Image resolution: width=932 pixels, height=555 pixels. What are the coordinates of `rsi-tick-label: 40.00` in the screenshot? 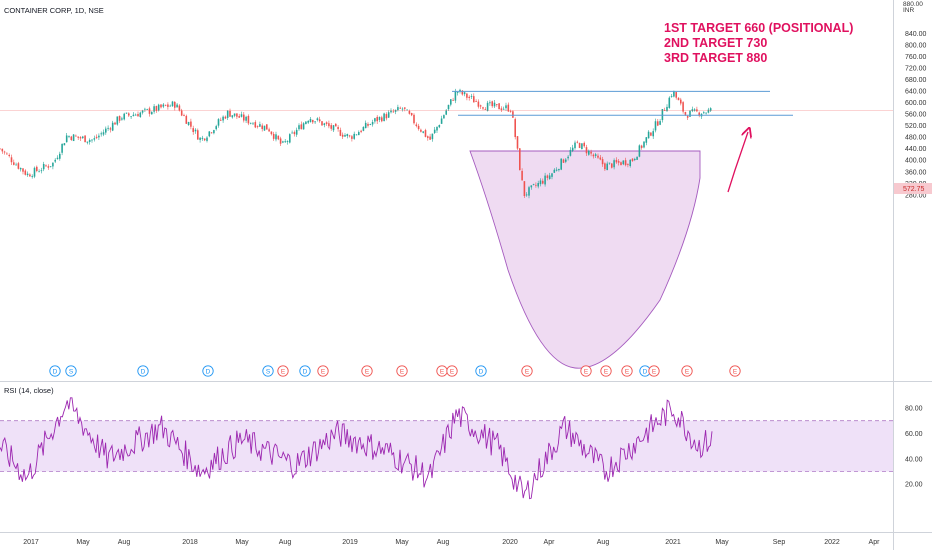 It's located at (914, 459).